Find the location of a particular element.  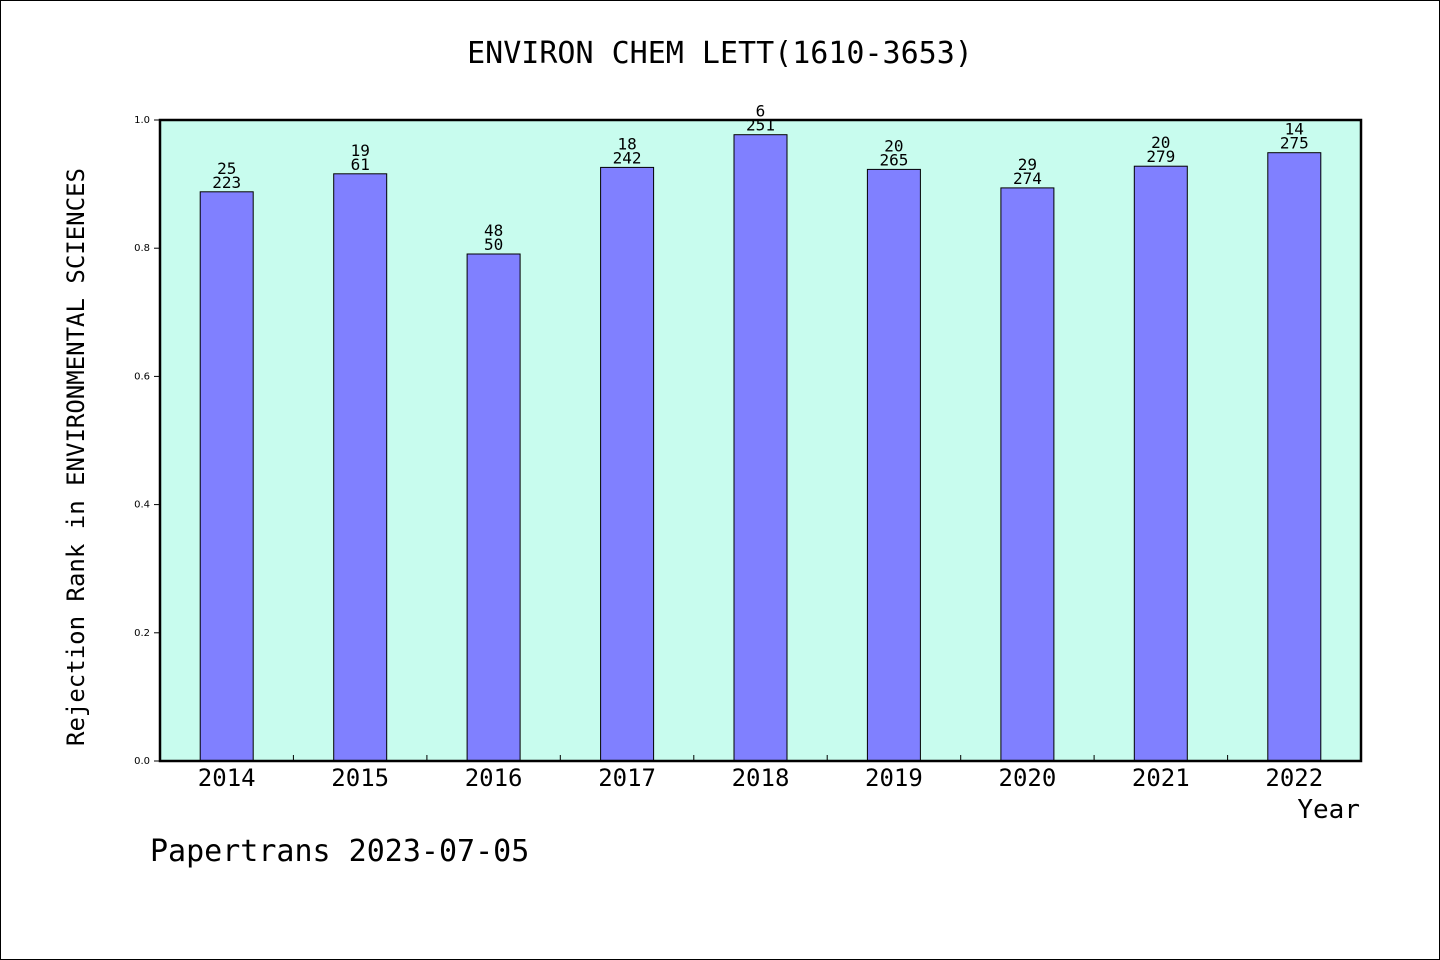

bar-rank-label-2019: 20 is located at coordinates (893, 145).